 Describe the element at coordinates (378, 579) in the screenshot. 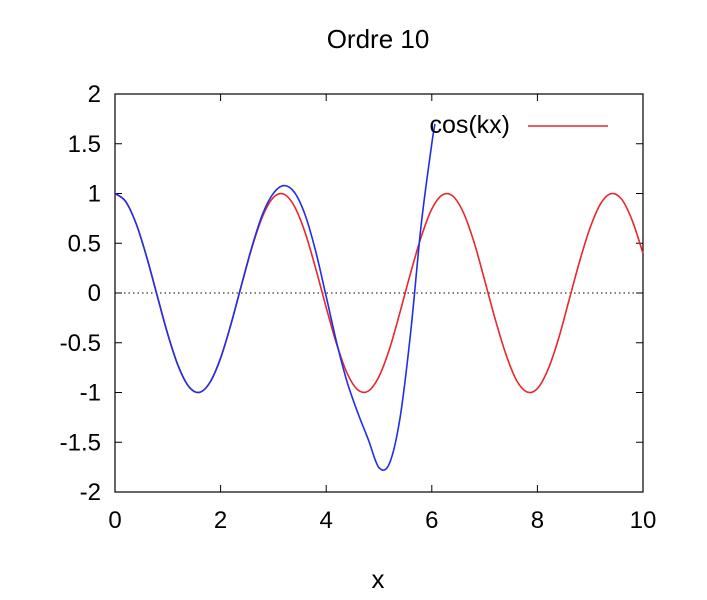

I see `x-axis-title: x` at that location.